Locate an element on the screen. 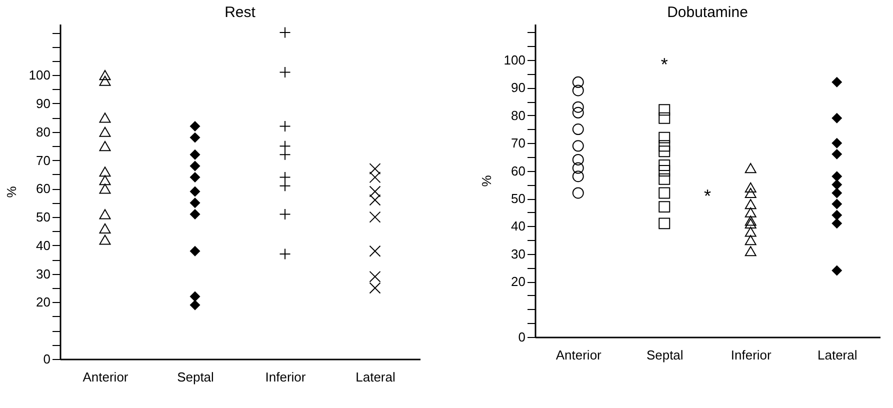 The image size is (893, 408). chart-title: Dobutamine is located at coordinates (707, 12).